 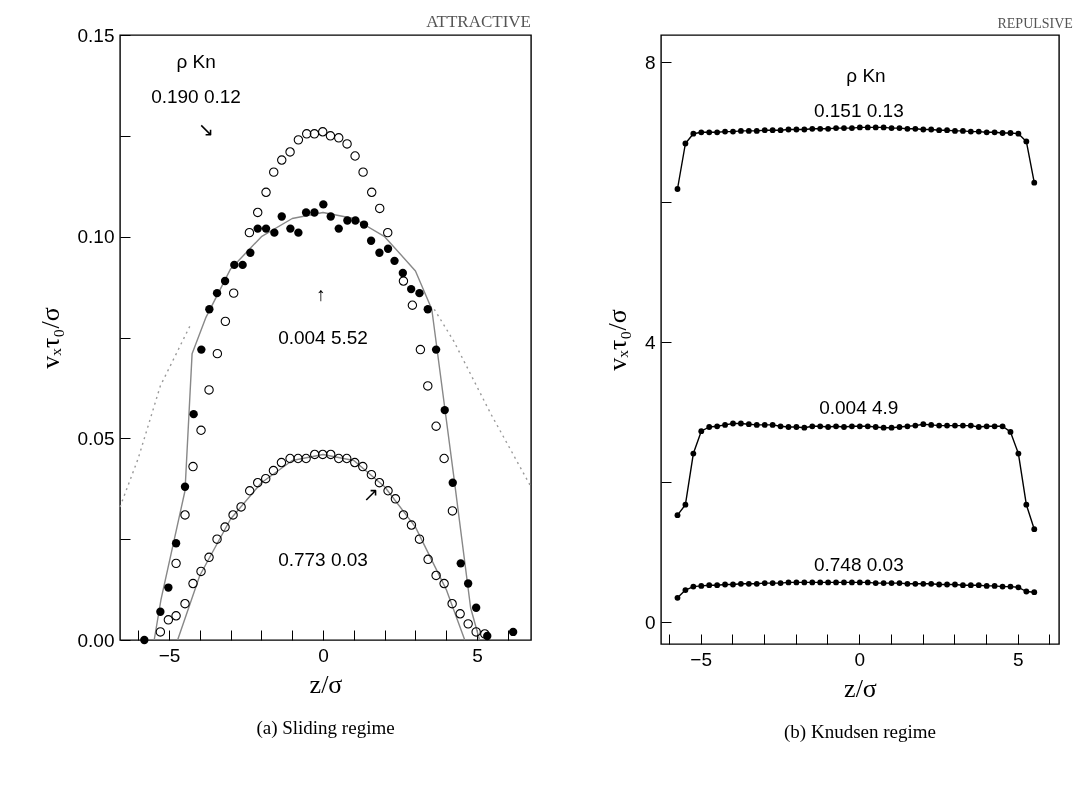 What do you see at coordinates (859, 407) in the screenshot?
I see `annotation: 0.004 4.9` at bounding box center [859, 407].